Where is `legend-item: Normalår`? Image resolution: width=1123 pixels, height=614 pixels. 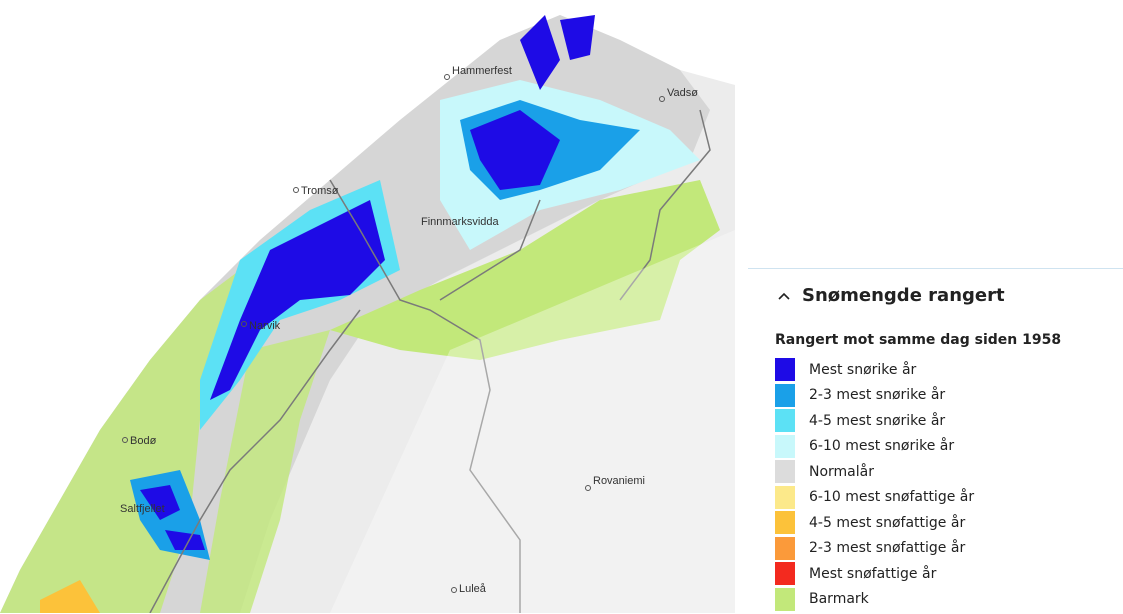
legend-item: Normalår is located at coordinates (874, 472).